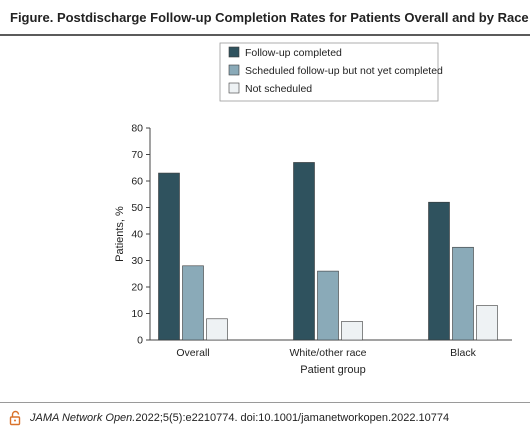  I want to click on x-axis-label: Patient group, so click(332, 370).